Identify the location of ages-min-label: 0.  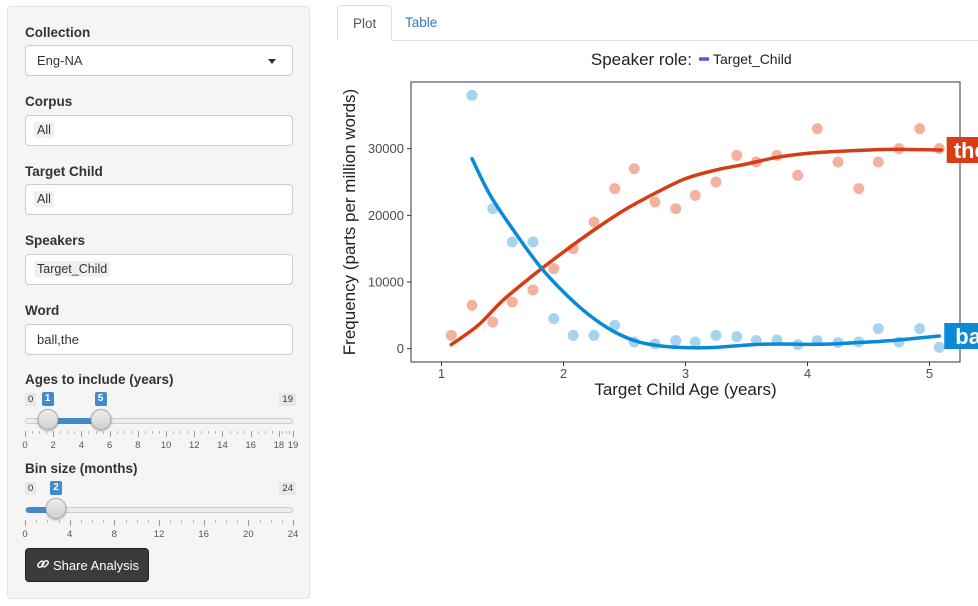
(31, 399).